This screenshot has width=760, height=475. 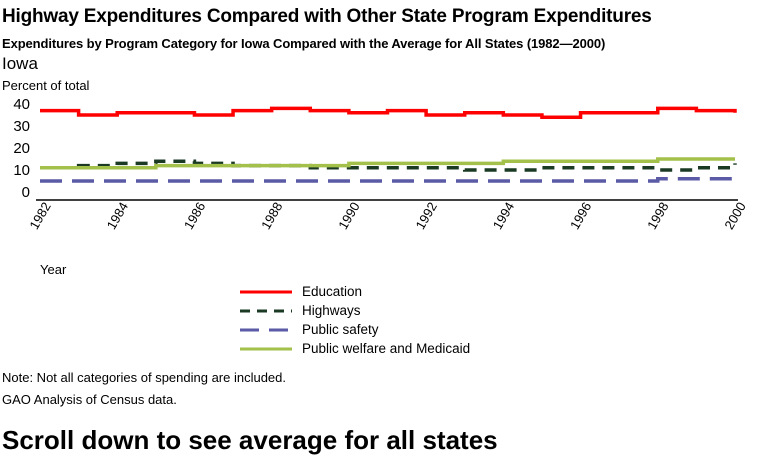 I want to click on x-tick-label: 1994, so click(x=503, y=215).